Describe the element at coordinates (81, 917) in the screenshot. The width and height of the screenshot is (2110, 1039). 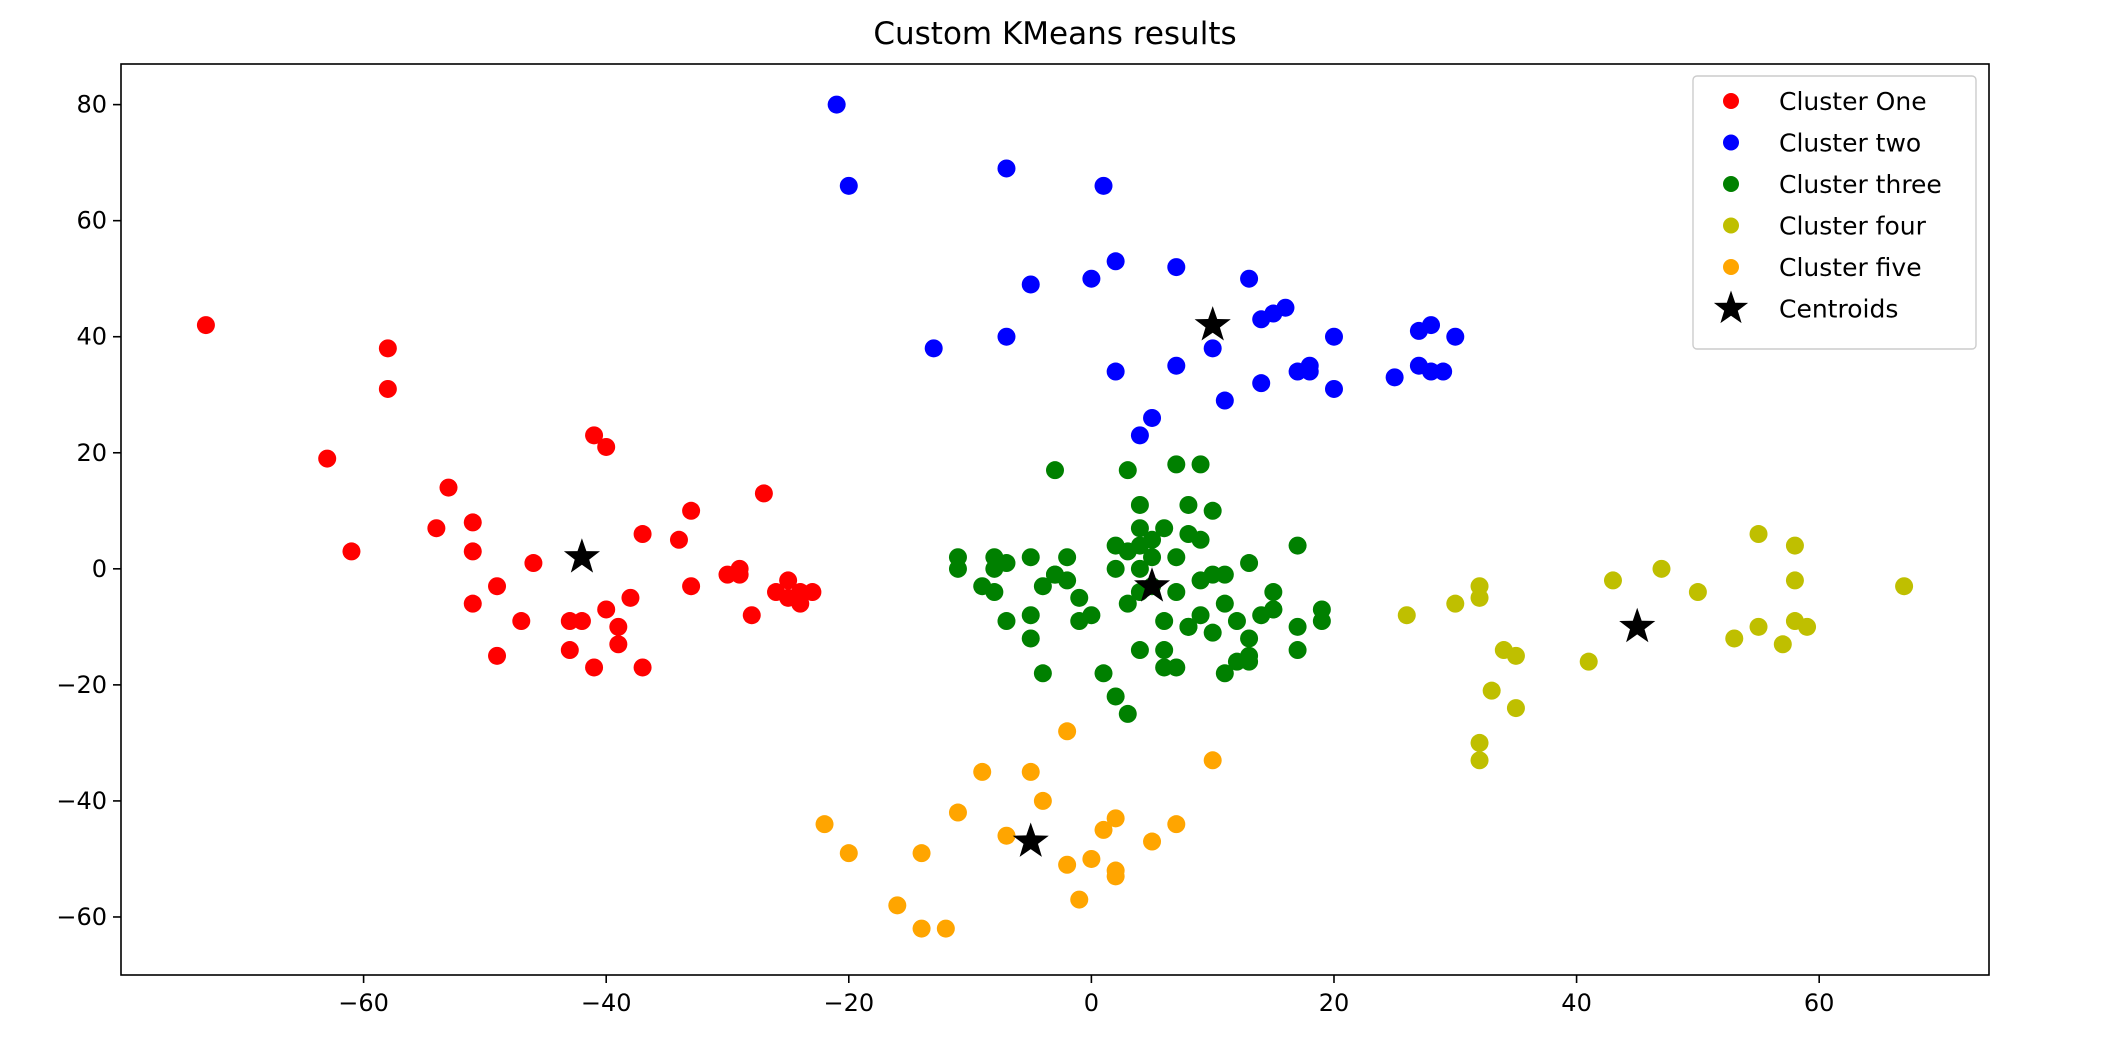
I see `y-tick-label: −60` at that location.